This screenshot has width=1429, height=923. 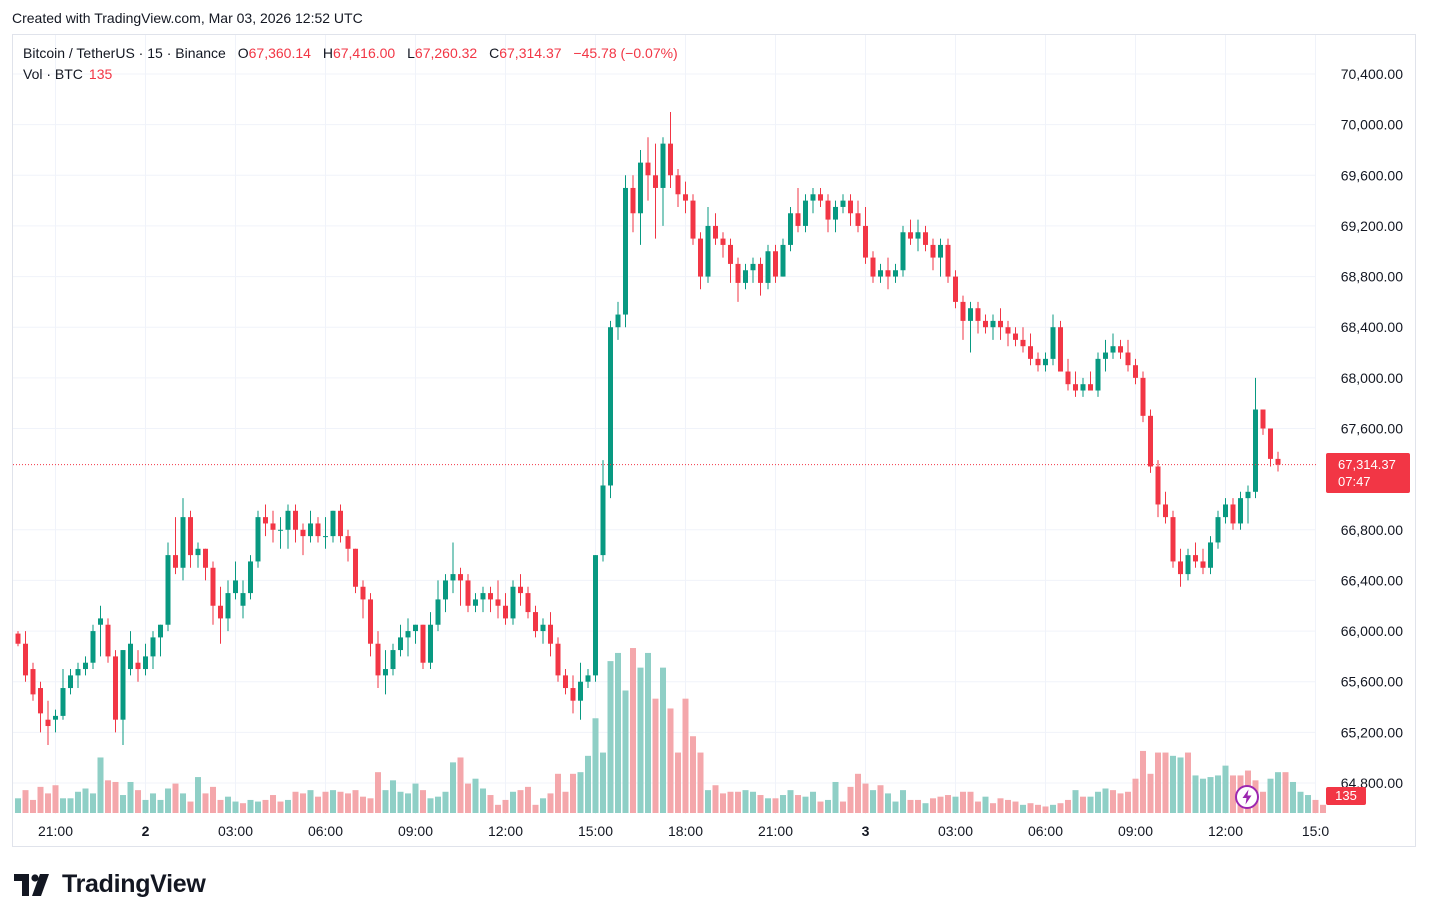 I want to click on time-tick-label: 12:00, so click(x=1225, y=831).